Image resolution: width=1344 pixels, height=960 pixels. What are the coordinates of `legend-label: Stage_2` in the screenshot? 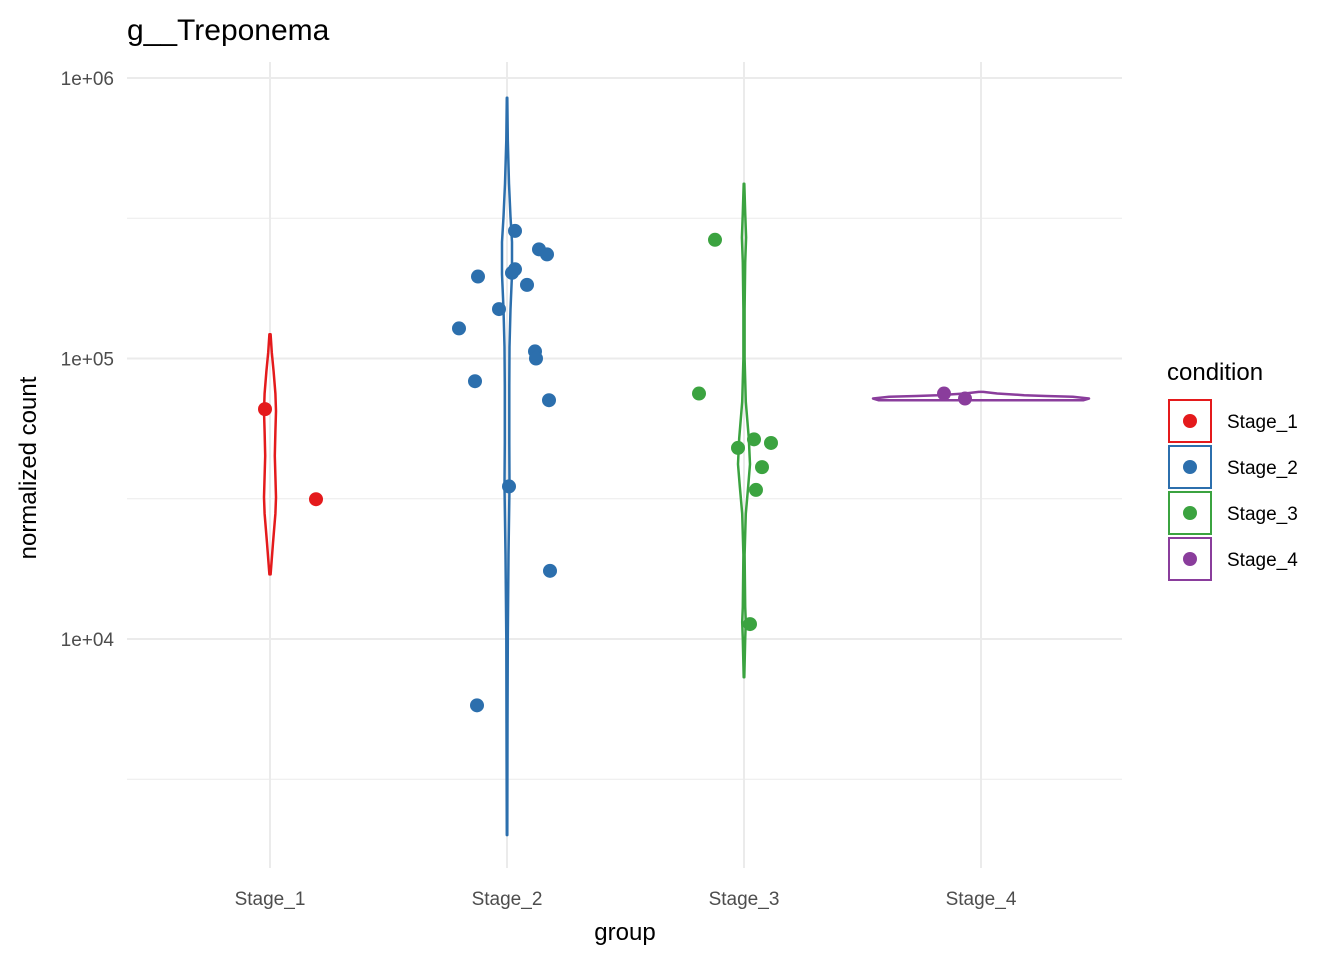 It's located at (1262, 468).